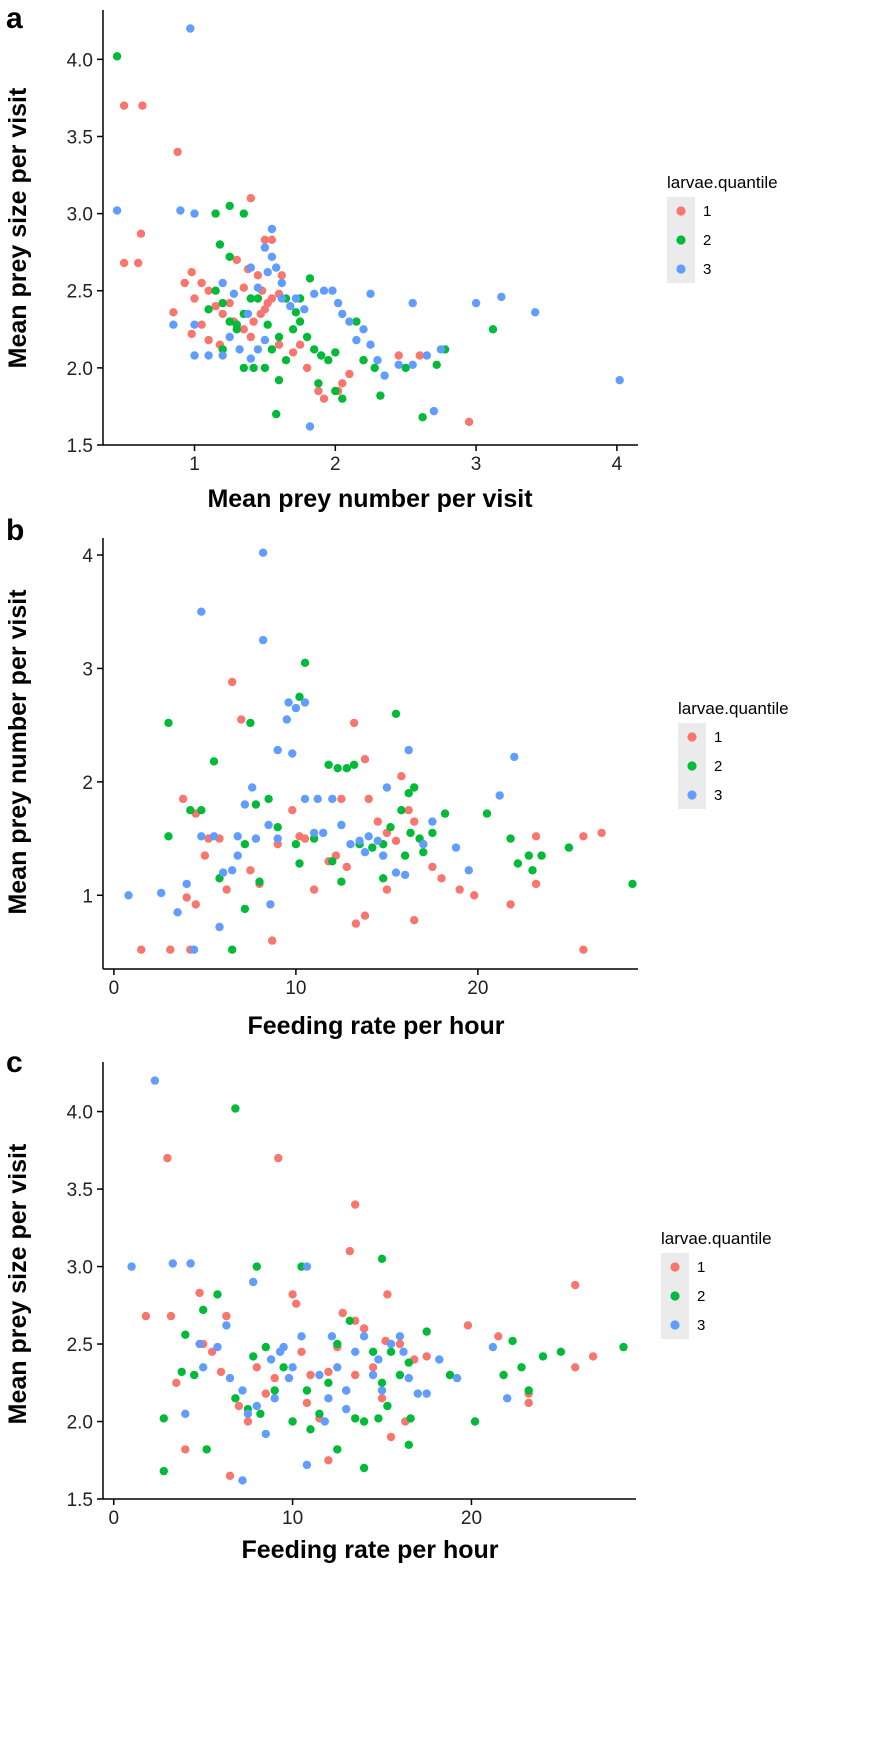 The height and width of the screenshot is (1762, 896). Describe the element at coordinates (292, 1518) in the screenshot. I see `x-tick-label: 10` at that location.